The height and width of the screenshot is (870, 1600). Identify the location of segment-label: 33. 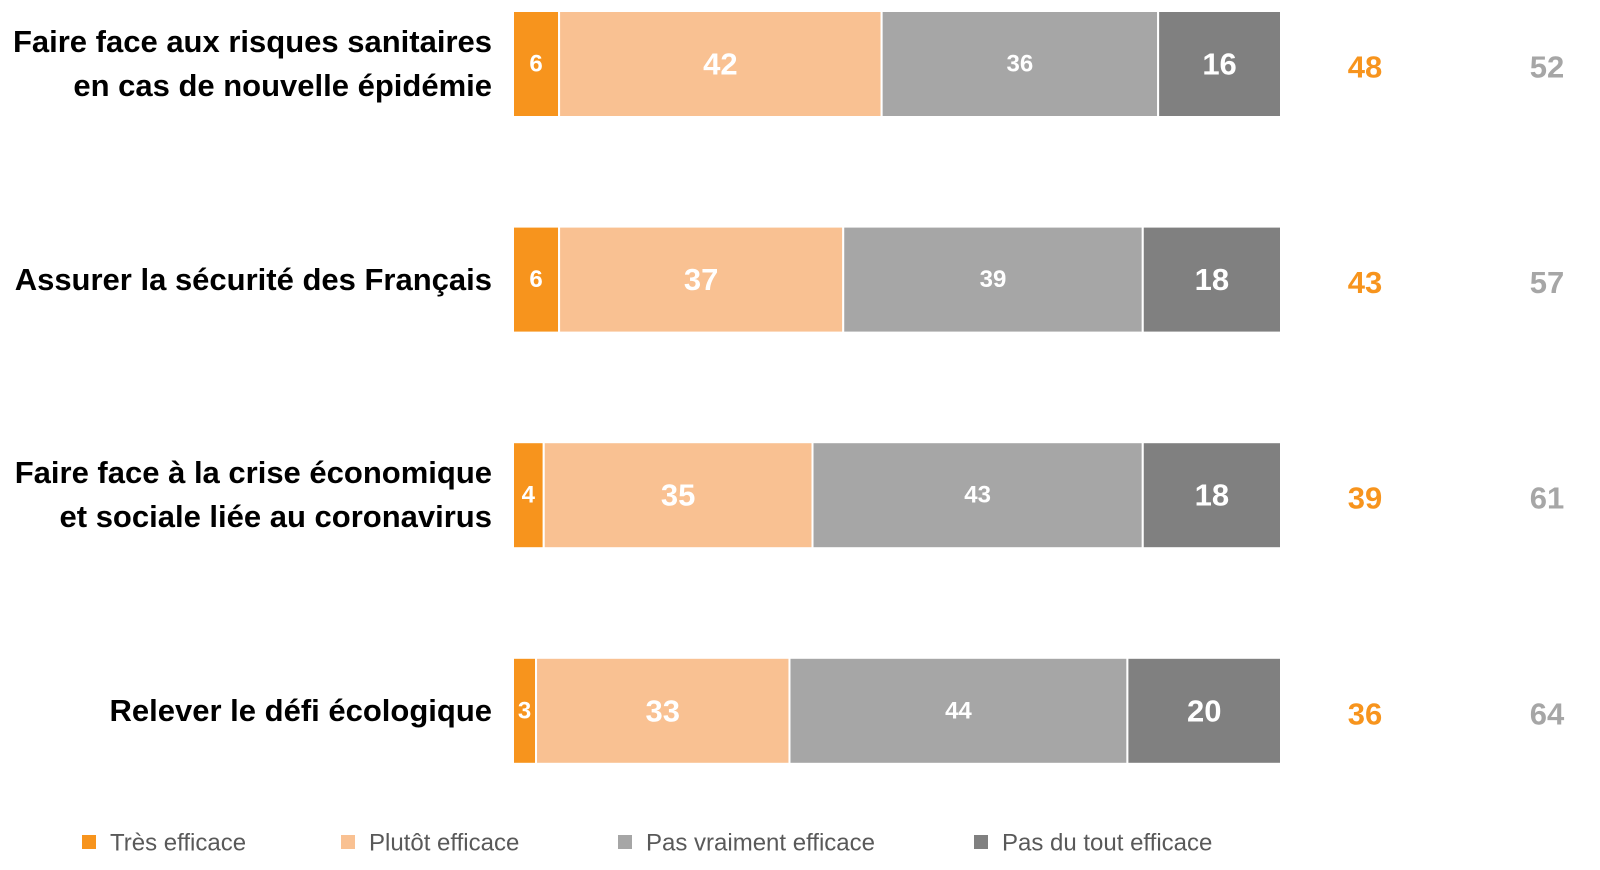
(663, 710).